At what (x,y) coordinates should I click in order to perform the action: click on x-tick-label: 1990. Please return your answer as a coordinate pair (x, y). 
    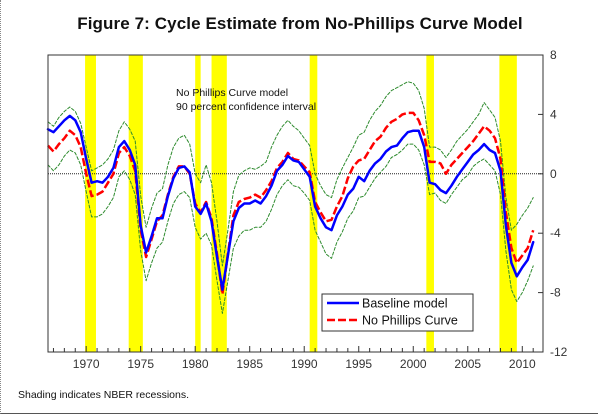
    Looking at the image, I should click on (304, 364).